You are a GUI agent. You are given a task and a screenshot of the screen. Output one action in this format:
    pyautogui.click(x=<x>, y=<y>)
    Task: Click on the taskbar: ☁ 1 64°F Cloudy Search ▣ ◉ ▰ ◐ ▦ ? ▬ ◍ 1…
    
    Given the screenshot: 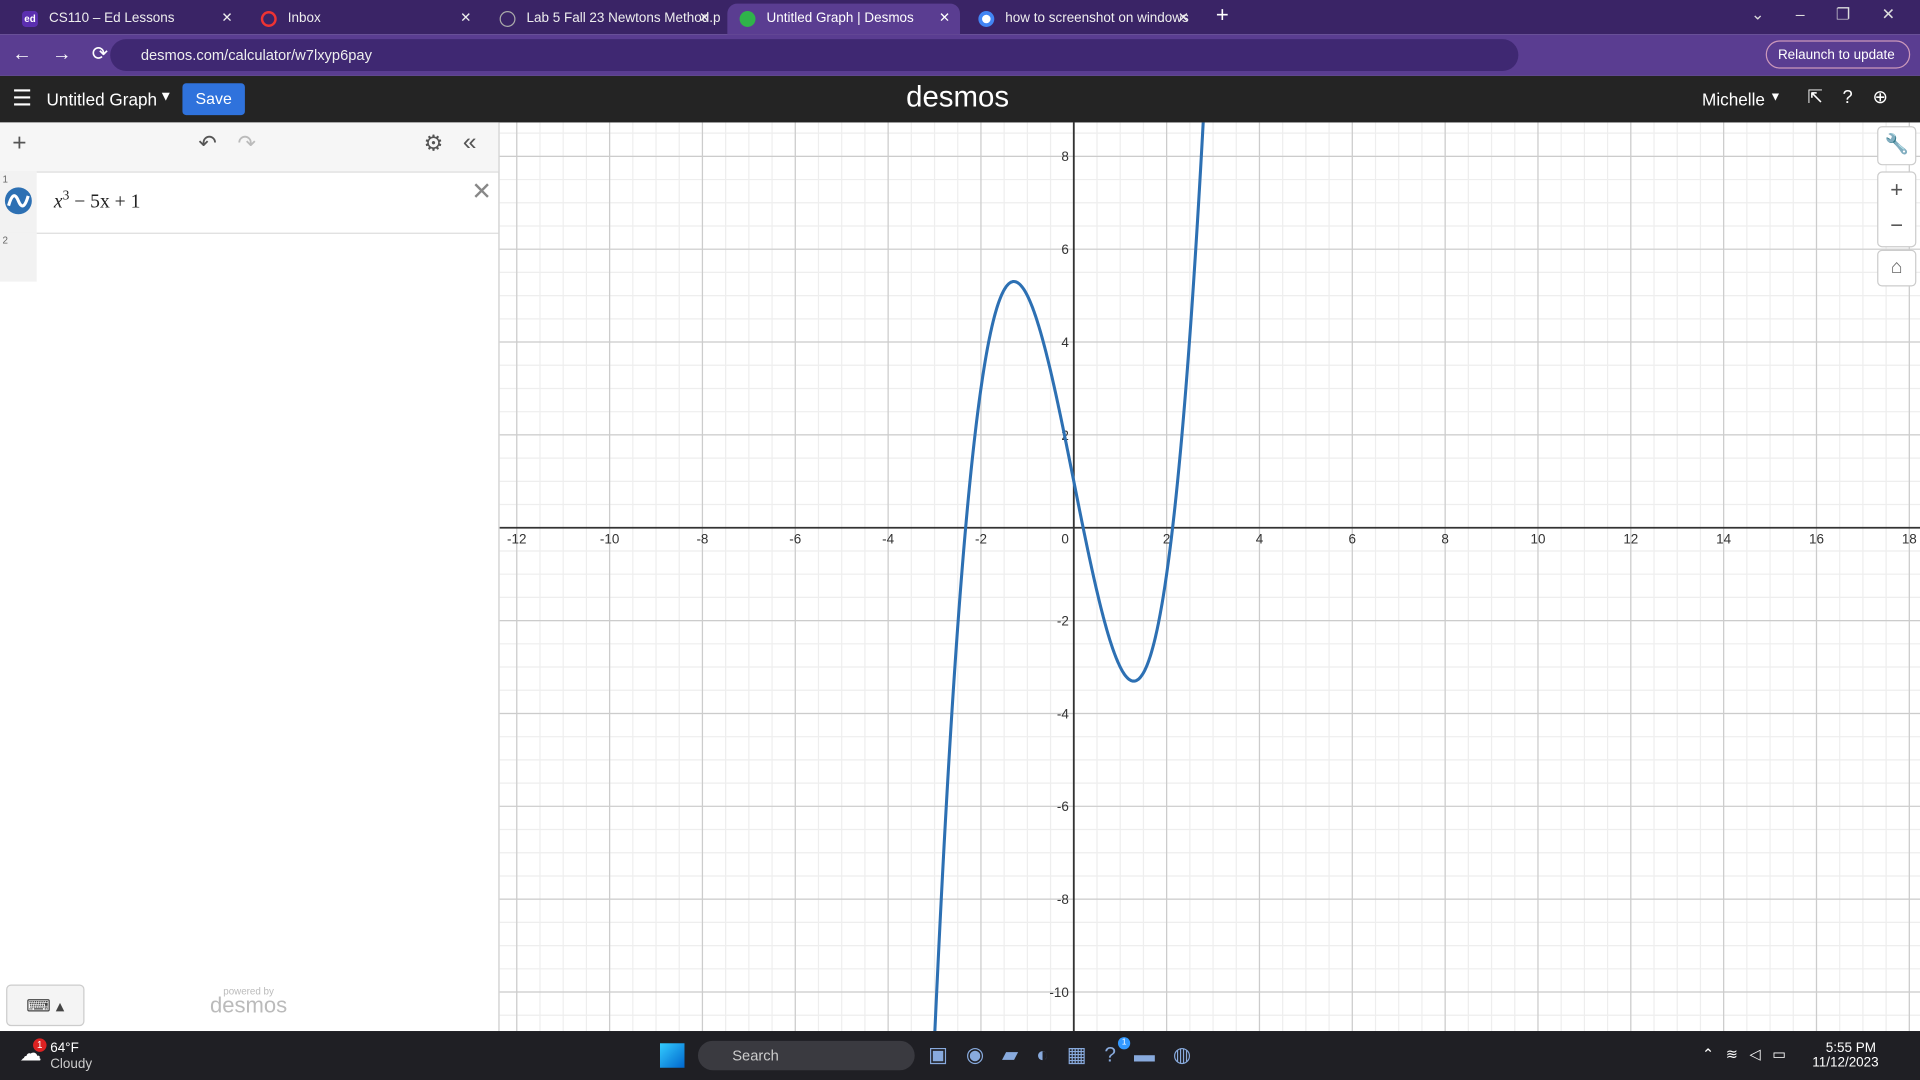 What is the action you would take?
    pyautogui.click(x=960, y=1055)
    